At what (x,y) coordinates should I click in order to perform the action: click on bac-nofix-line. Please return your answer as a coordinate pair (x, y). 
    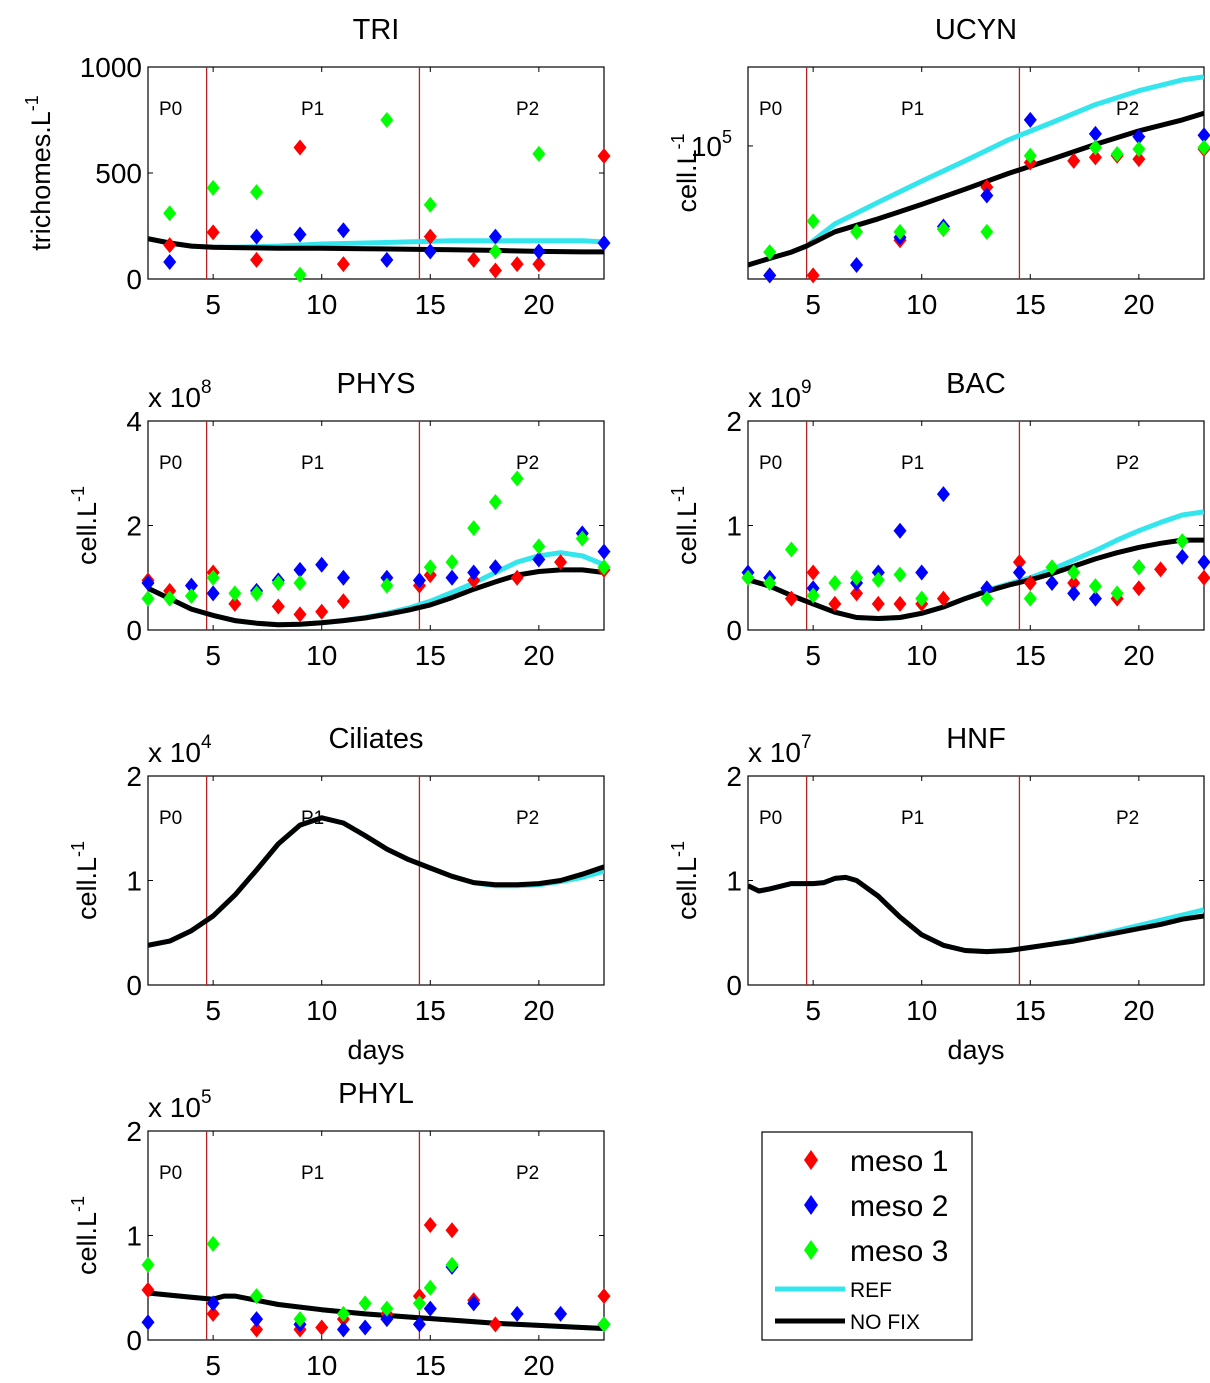
    Looking at the image, I should click on (976, 579).